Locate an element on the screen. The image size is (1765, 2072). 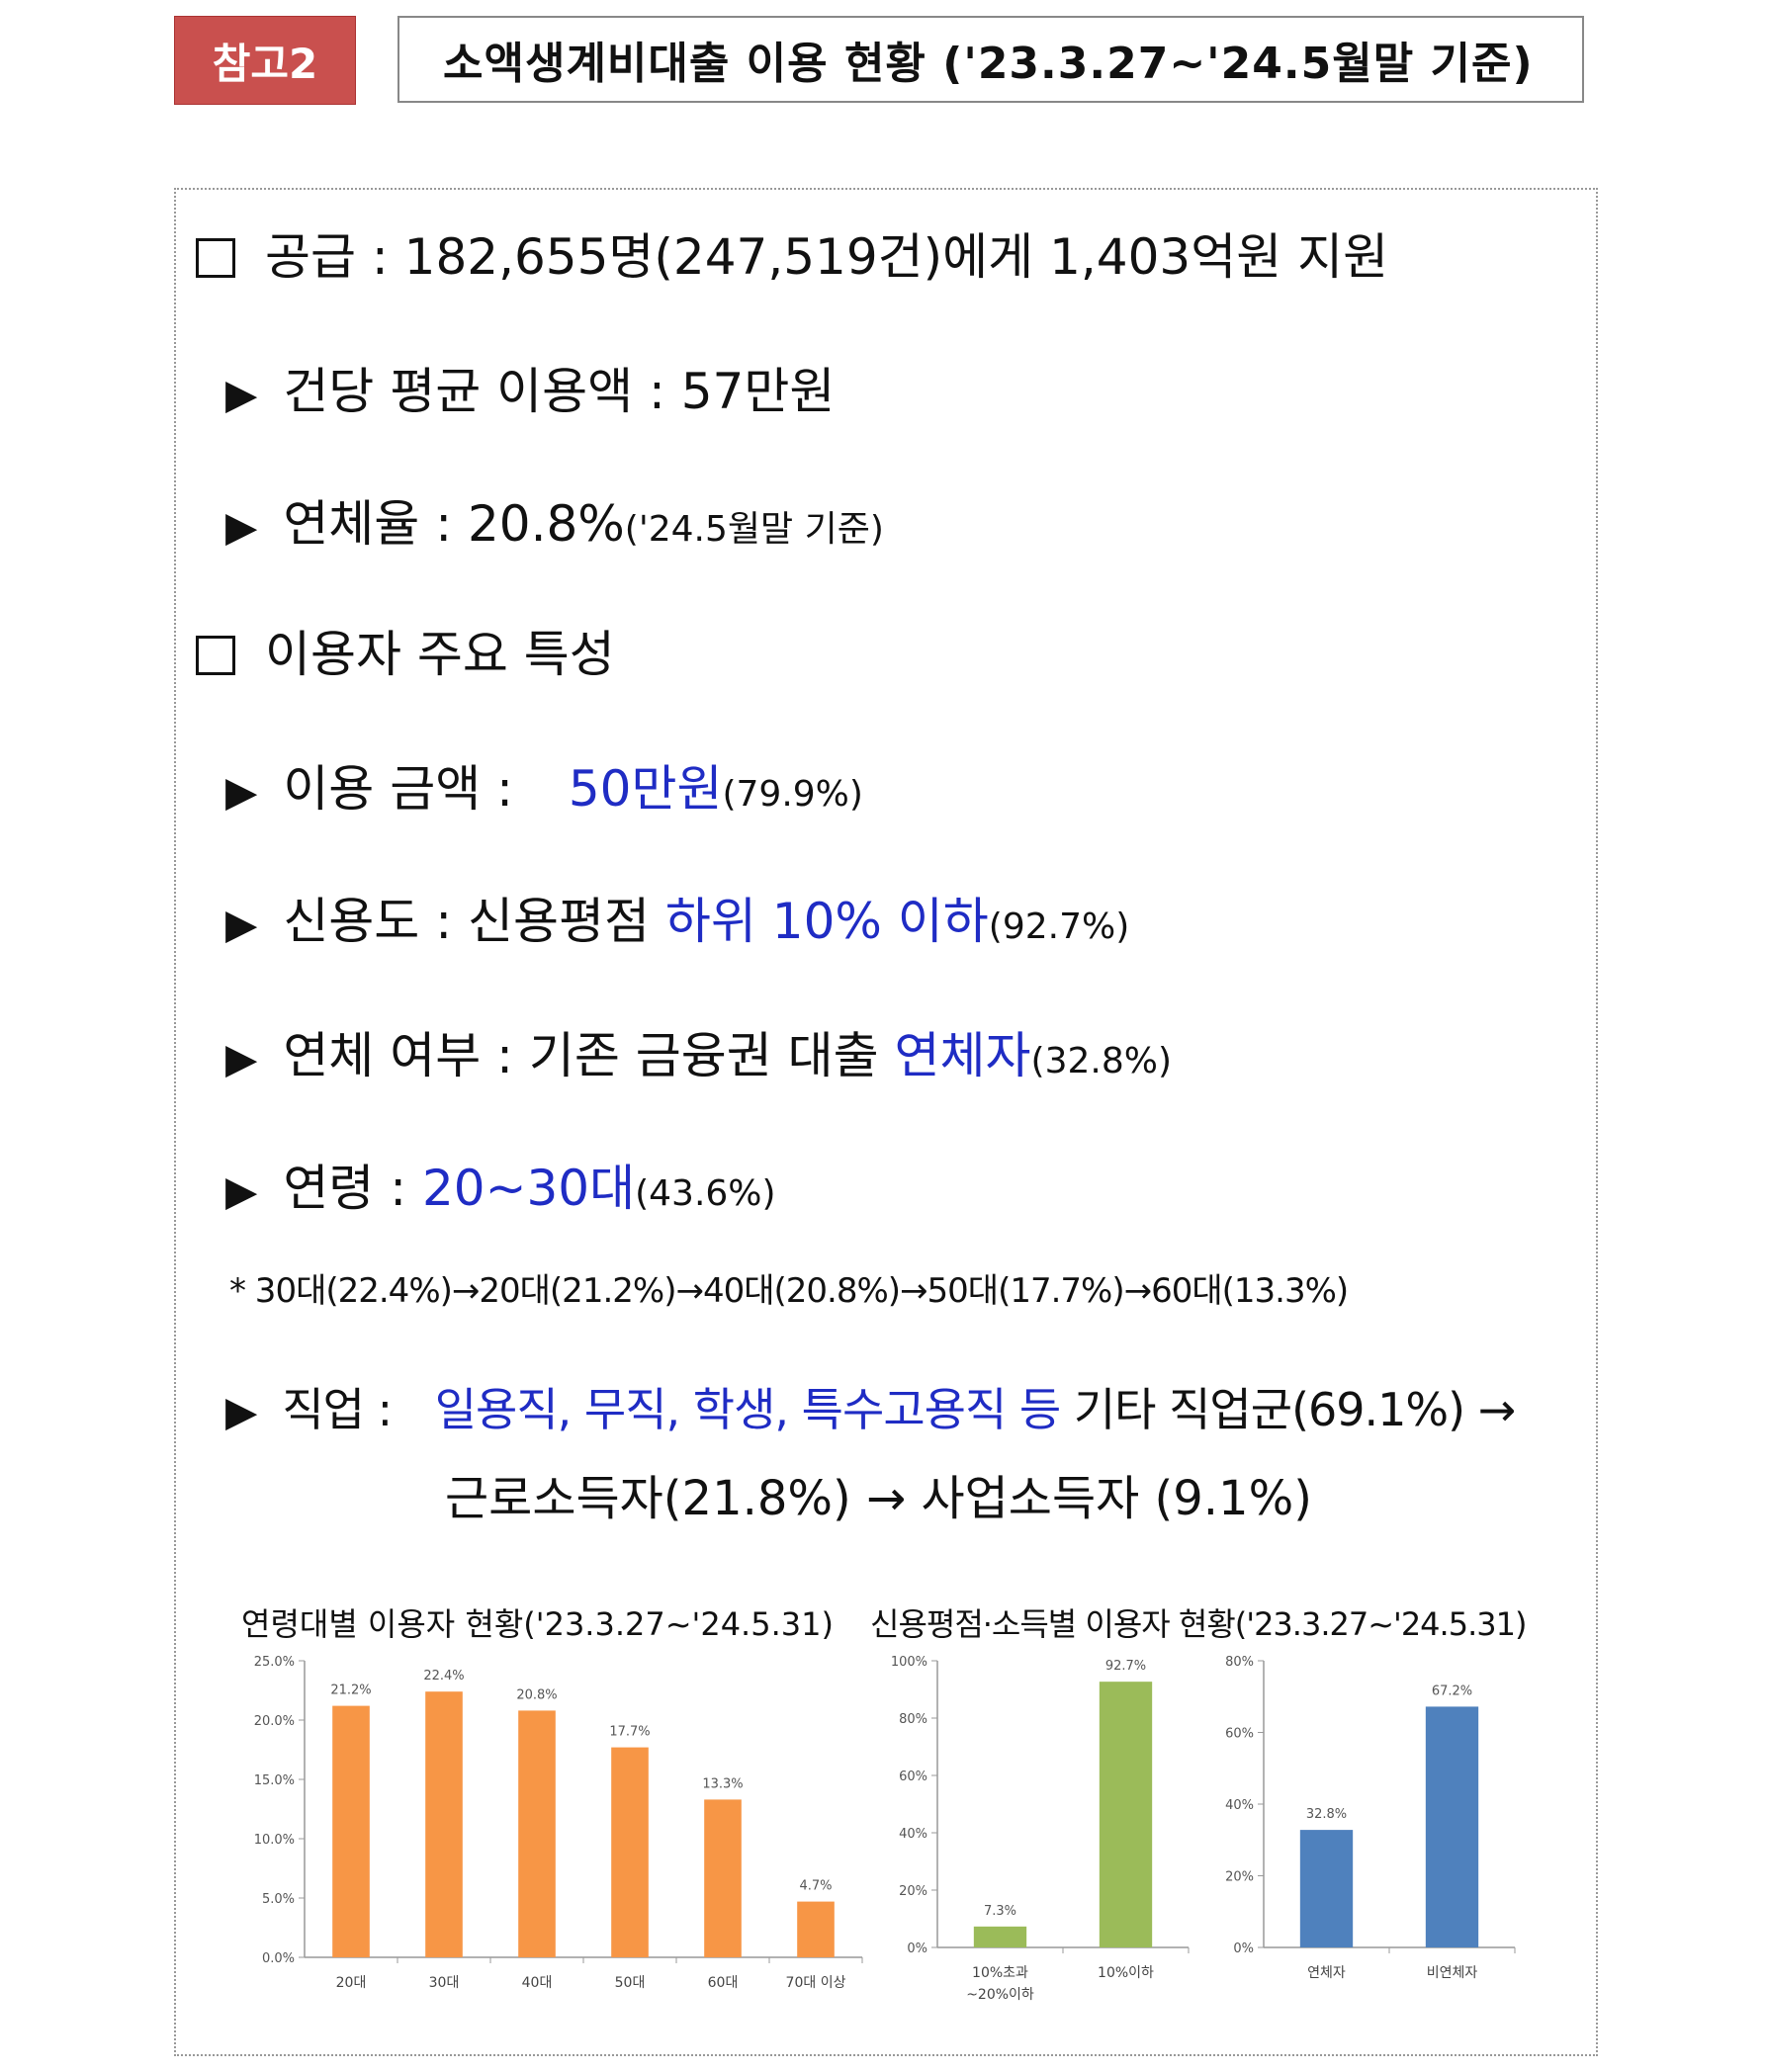
y-tick-label: 20.0% is located at coordinates (274, 1721).